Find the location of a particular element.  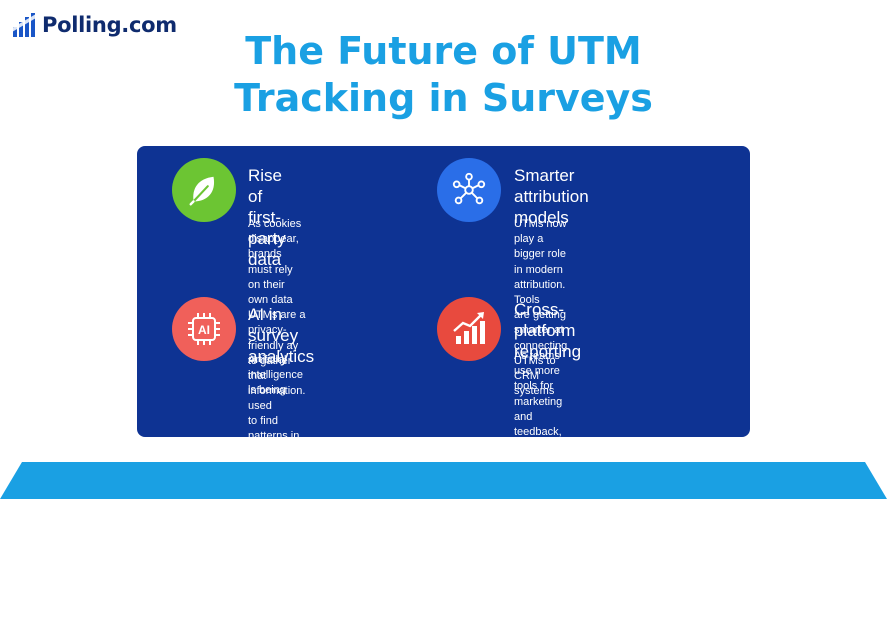

svg-text: AI is located at coordinates (204, 330).